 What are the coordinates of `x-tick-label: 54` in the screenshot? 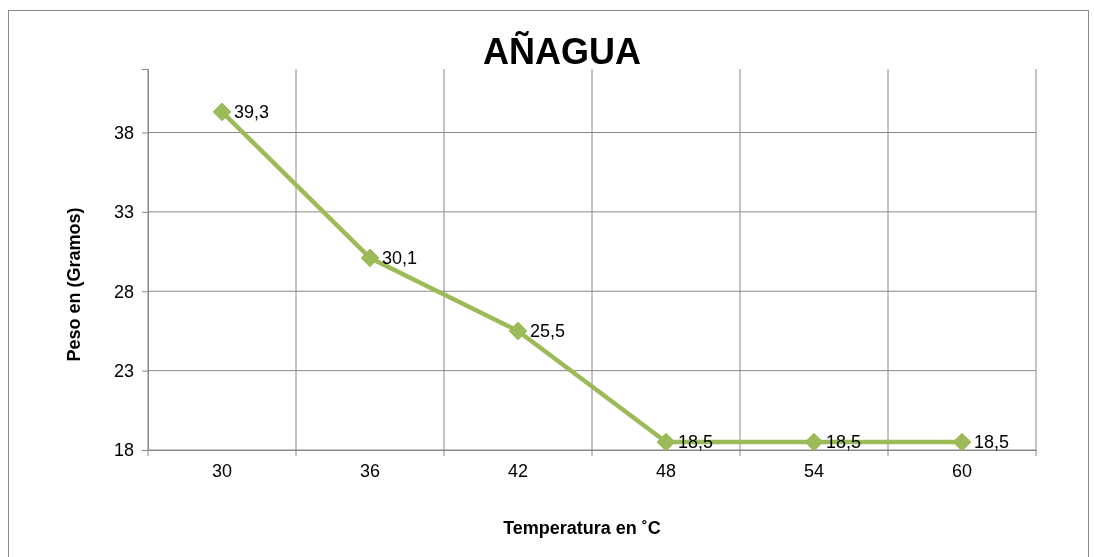 It's located at (814, 470).